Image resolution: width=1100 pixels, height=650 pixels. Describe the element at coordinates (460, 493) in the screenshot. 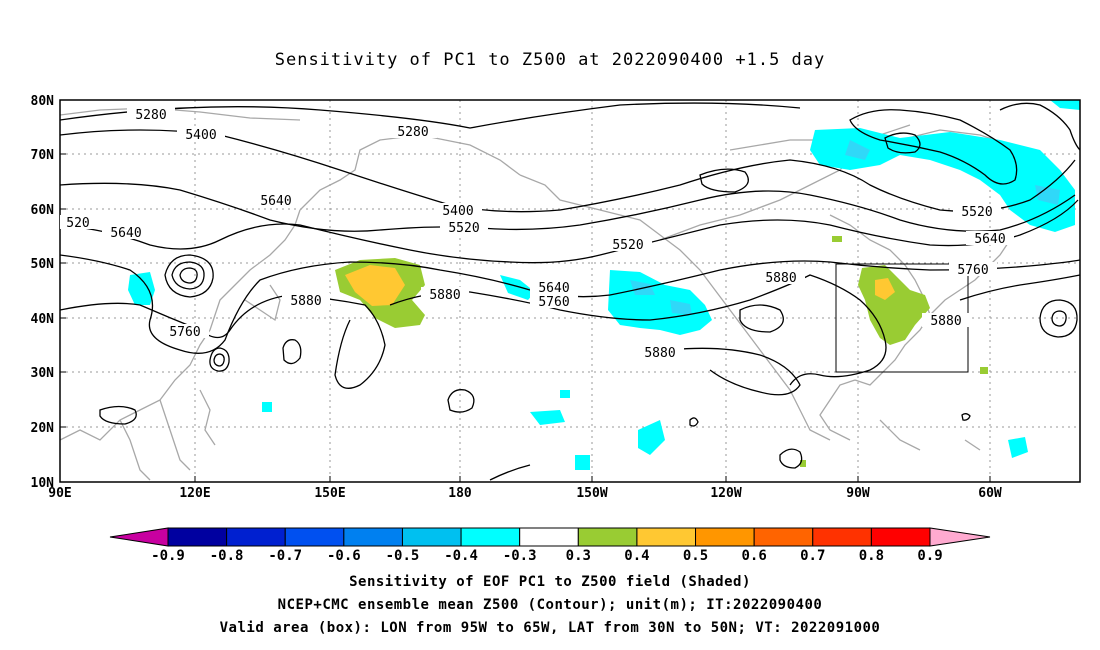

I see `lon-label-180: 180` at that location.